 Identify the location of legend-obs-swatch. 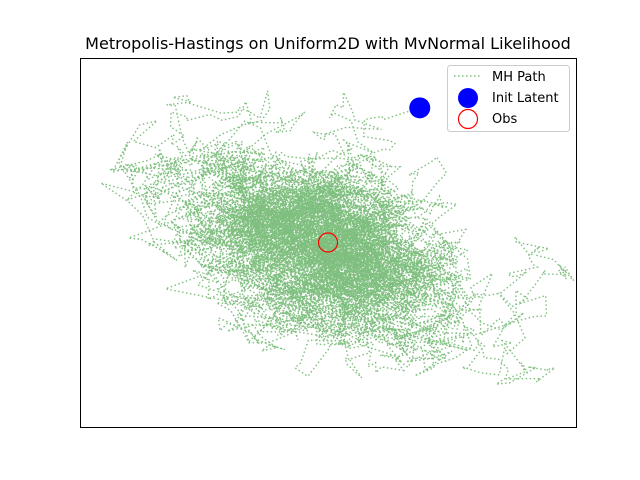
(468, 119).